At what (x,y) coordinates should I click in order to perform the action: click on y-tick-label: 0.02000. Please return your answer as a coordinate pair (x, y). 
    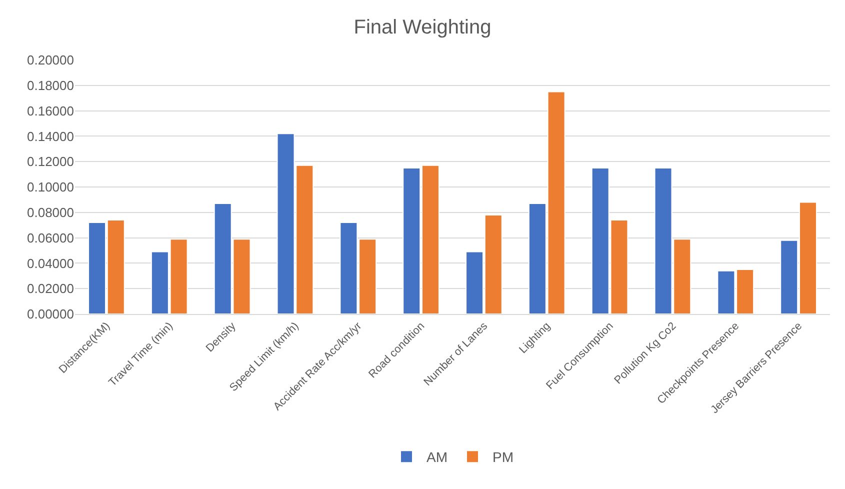
    Looking at the image, I should click on (50, 288).